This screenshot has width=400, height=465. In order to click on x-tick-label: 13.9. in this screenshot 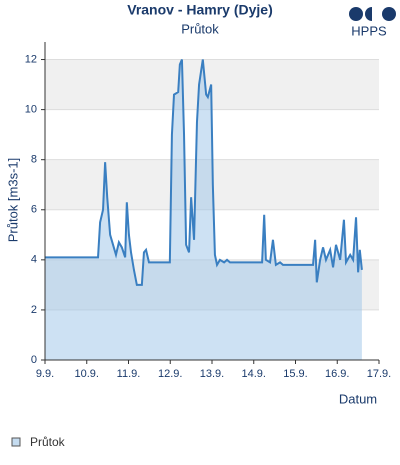, I will do `click(212, 374)`.